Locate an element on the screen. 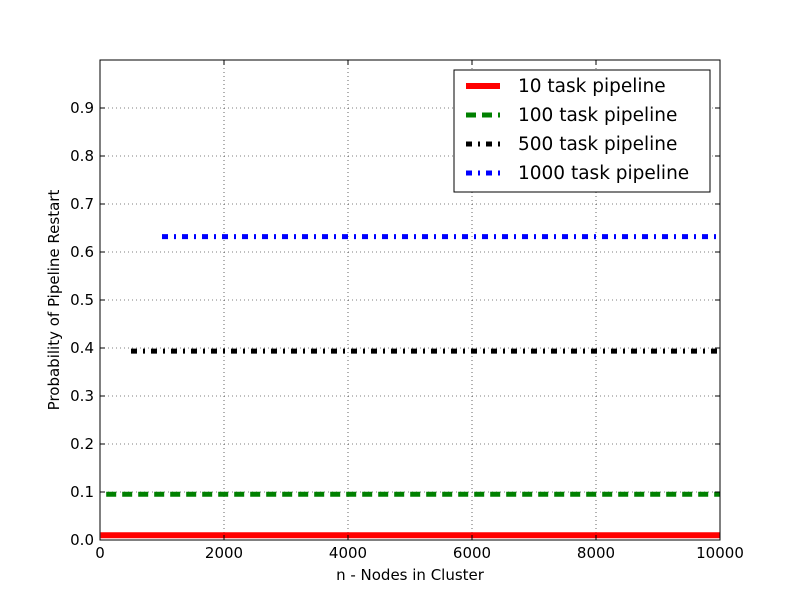 The height and width of the screenshot is (605, 800). legend-label-4: 1000 task pipeline is located at coordinates (603, 173).